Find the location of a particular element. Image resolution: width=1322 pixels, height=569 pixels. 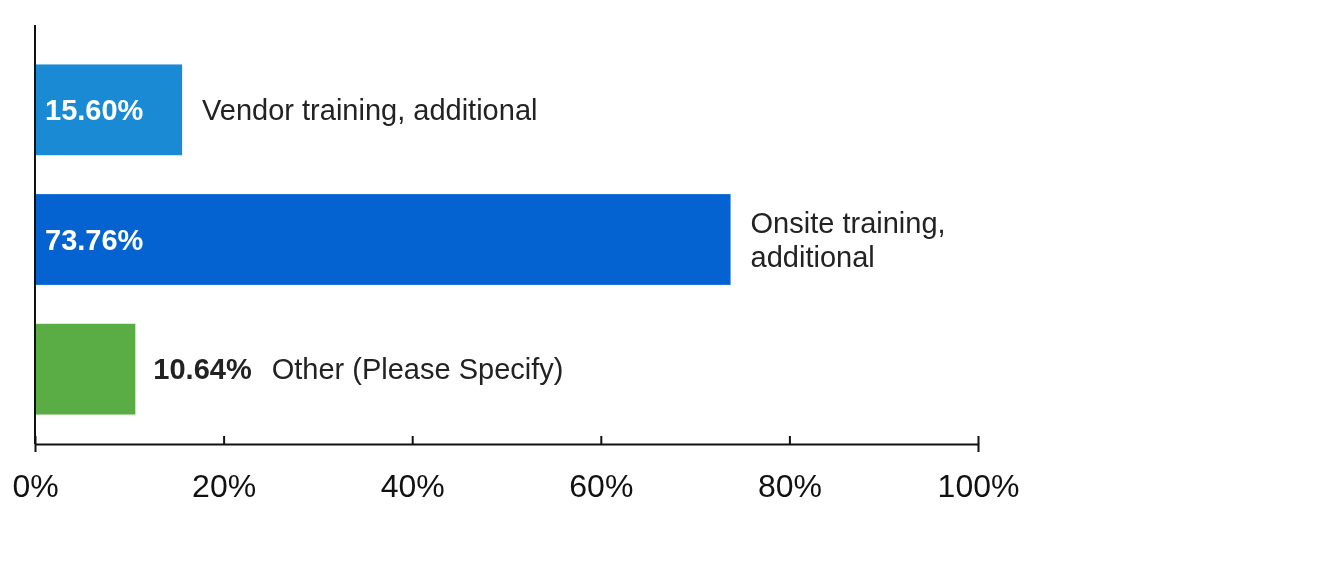

x-tick-label: 0% is located at coordinates (35, 485).